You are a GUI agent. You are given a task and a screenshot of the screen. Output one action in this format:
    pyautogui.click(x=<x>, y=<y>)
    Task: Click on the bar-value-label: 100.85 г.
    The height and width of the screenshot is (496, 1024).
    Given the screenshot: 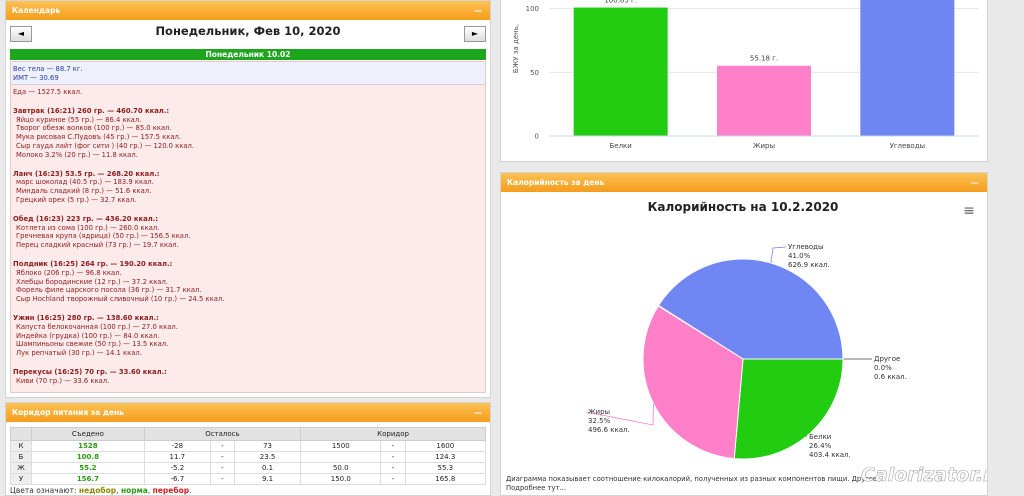 What is the action you would take?
    pyautogui.click(x=620, y=2)
    